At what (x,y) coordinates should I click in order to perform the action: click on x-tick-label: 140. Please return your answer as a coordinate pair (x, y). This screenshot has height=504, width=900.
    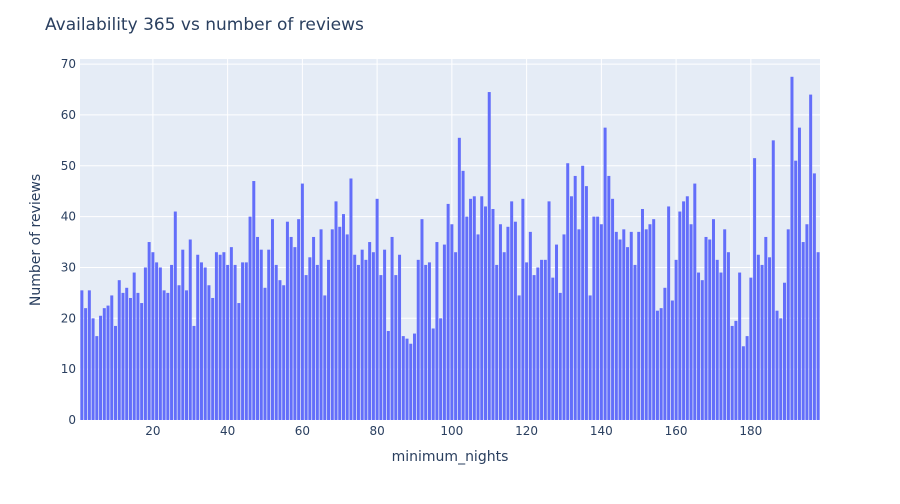
    Looking at the image, I should click on (601, 431).